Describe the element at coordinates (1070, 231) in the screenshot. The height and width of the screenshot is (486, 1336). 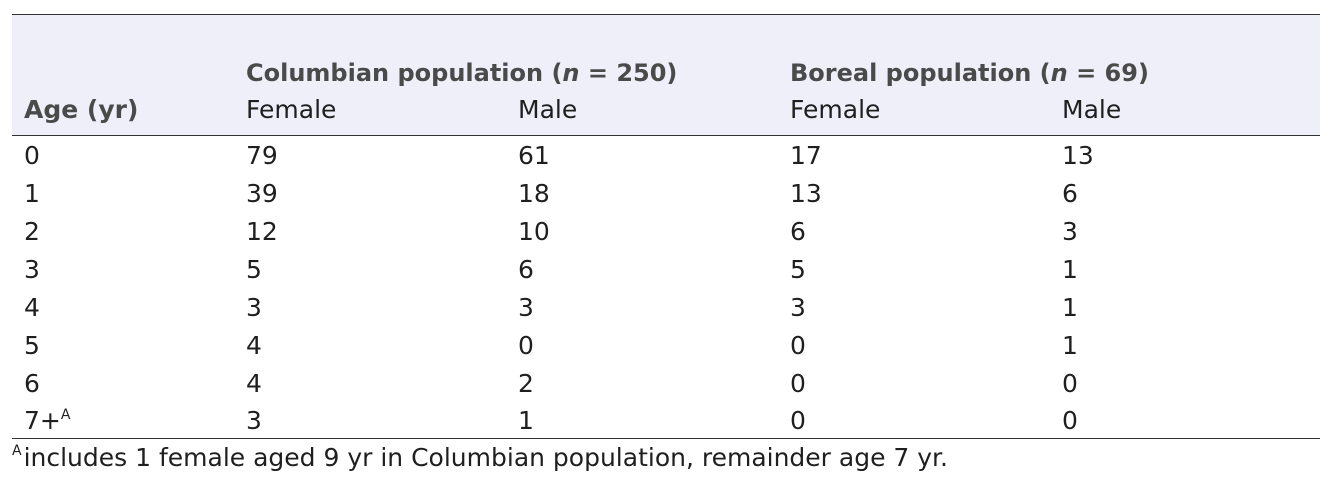
I see `count-cell-bor-male: 3` at that location.